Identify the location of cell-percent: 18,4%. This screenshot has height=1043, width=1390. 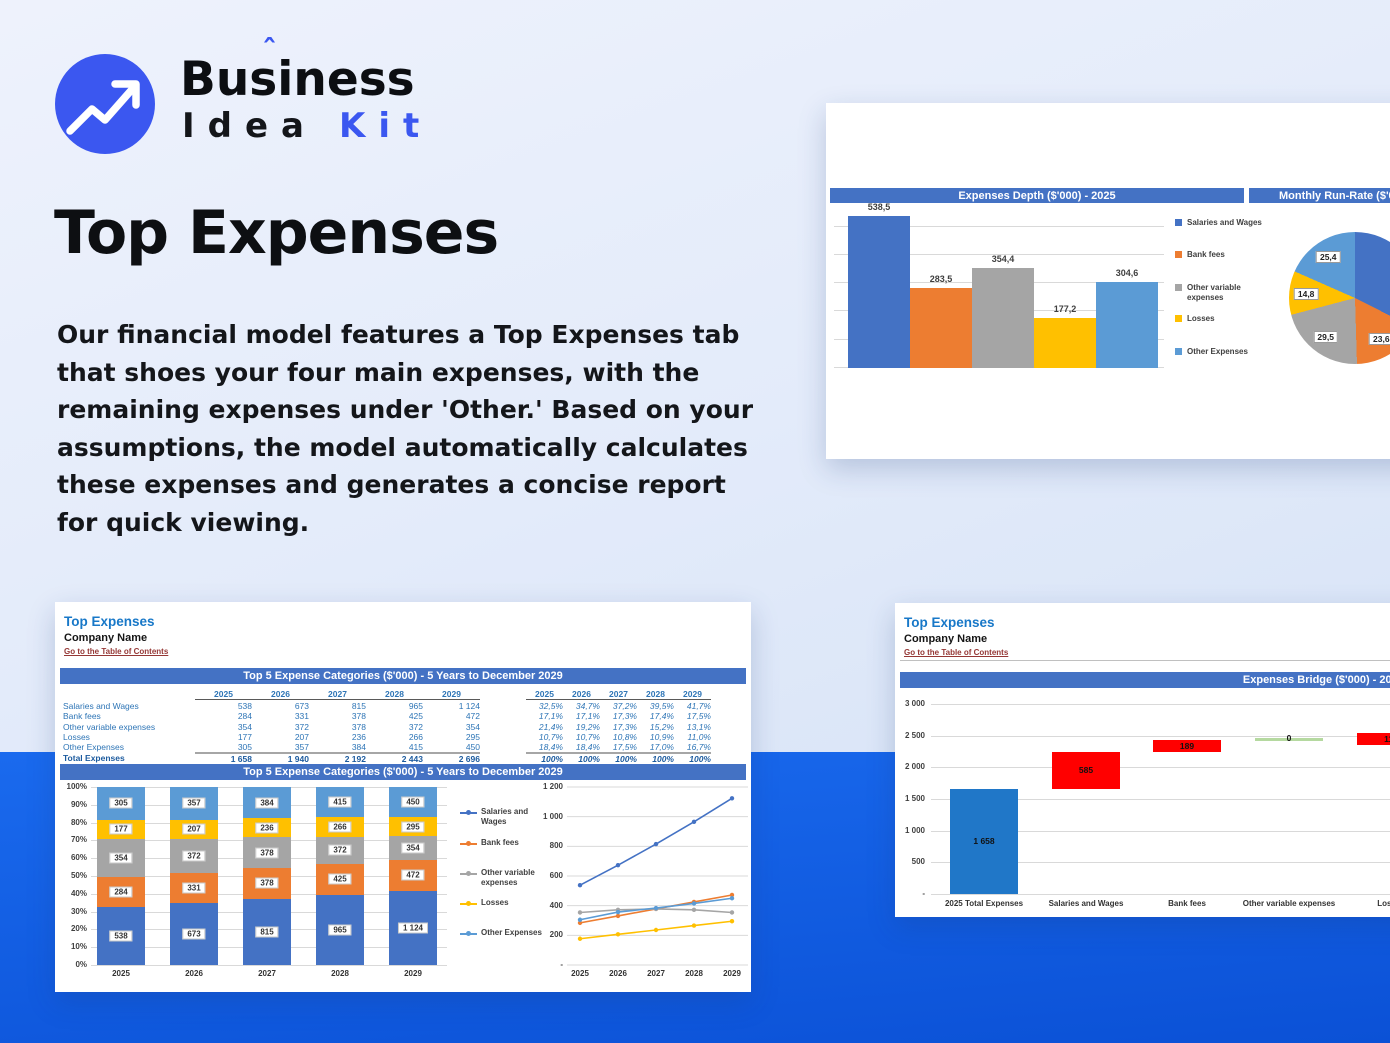
(587, 747).